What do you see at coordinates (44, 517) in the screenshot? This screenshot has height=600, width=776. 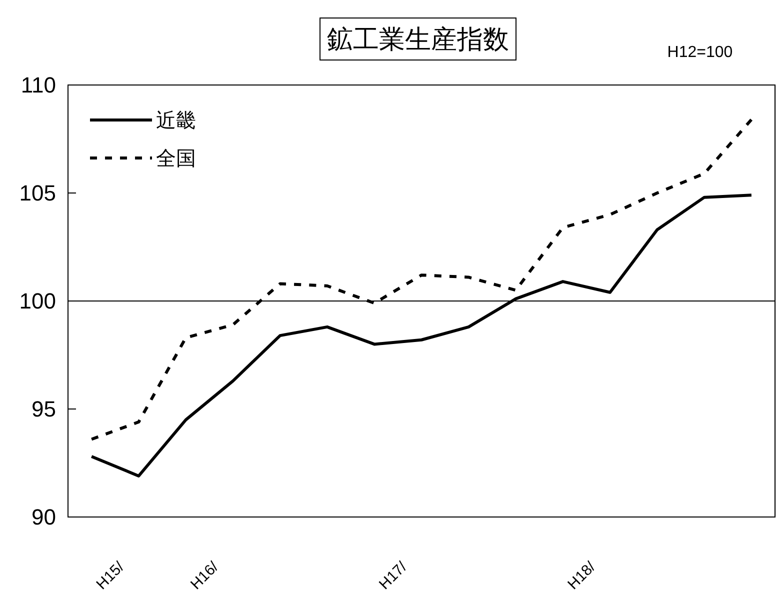 I see `y-tick-label: 90` at bounding box center [44, 517].